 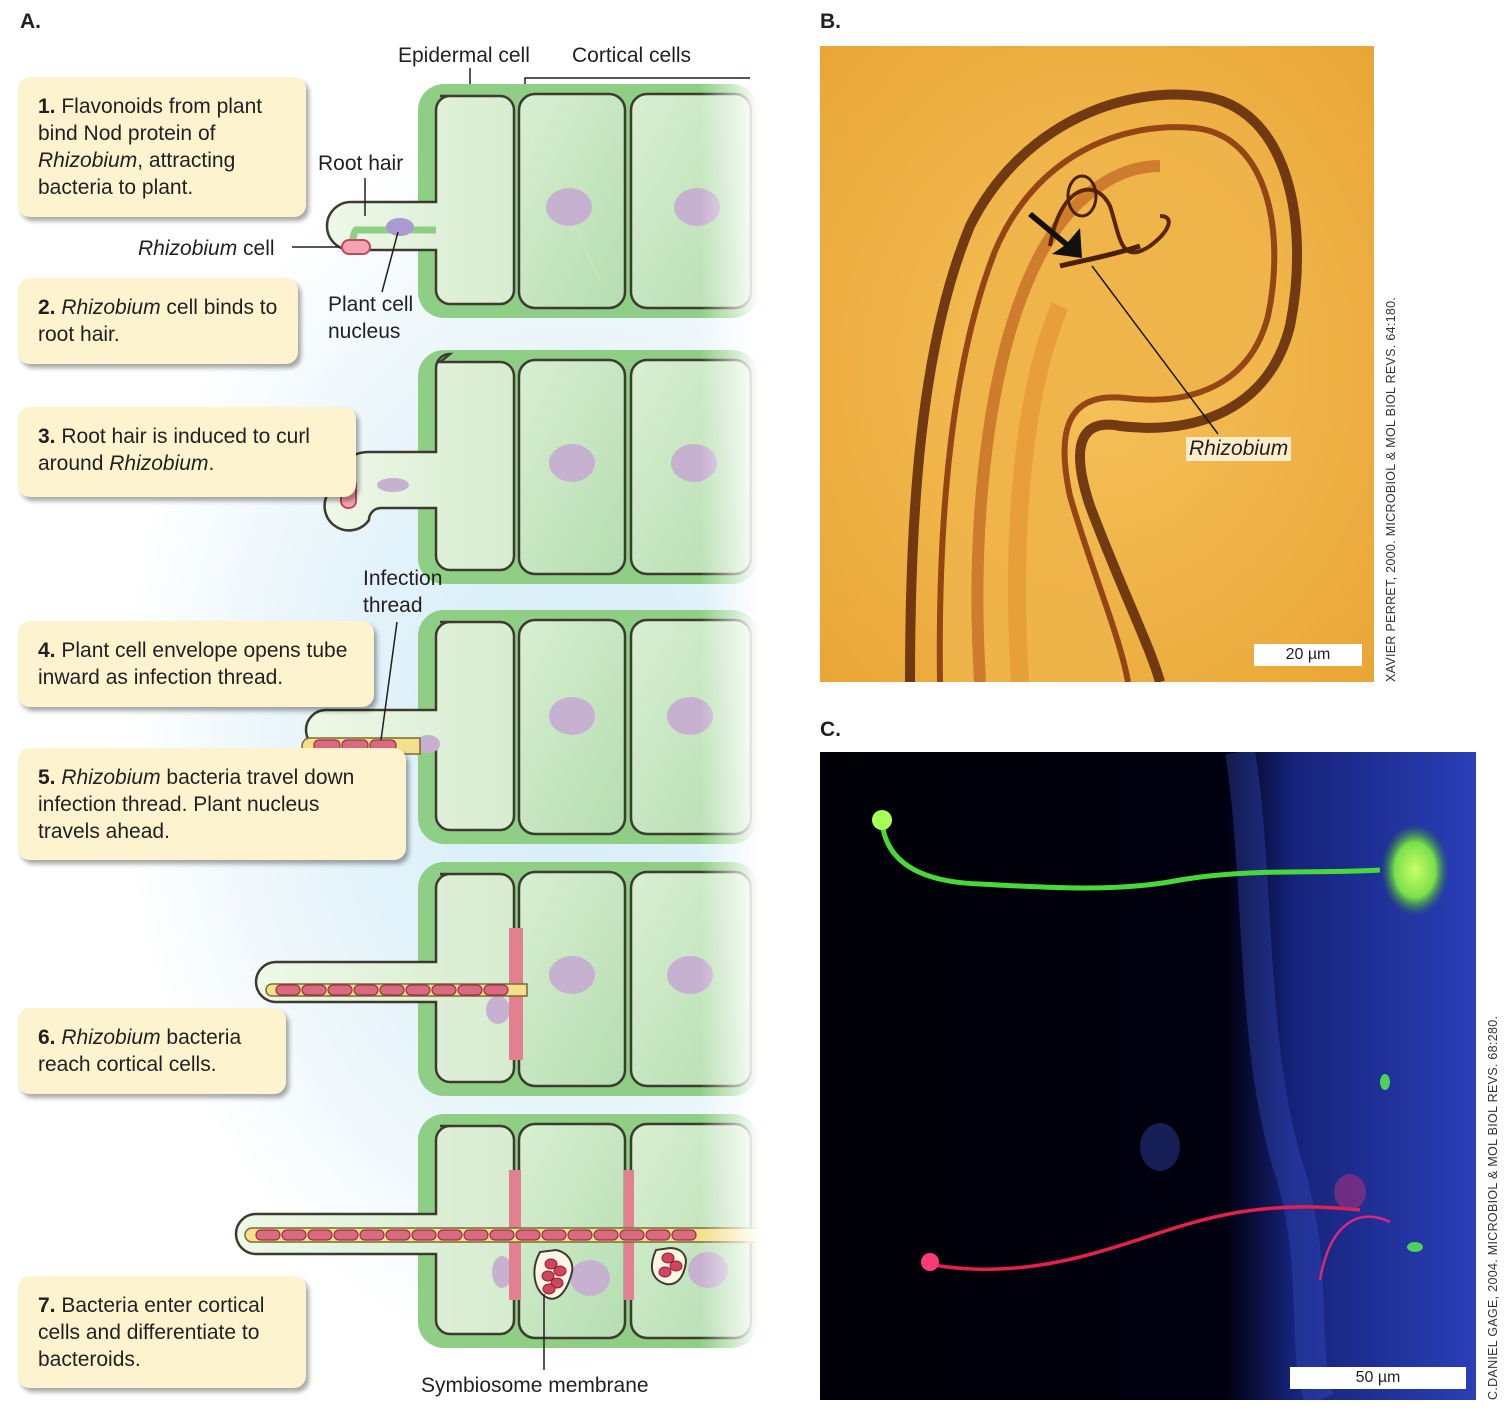 I want to click on rhizobium-photo-label: Rhizobium, so click(x=1239, y=449).